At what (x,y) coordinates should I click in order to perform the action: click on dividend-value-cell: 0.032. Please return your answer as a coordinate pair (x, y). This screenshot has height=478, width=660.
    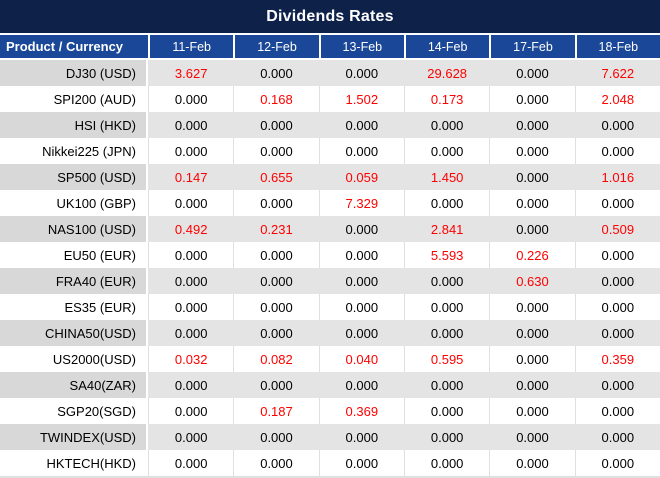
    Looking at the image, I should click on (191, 359).